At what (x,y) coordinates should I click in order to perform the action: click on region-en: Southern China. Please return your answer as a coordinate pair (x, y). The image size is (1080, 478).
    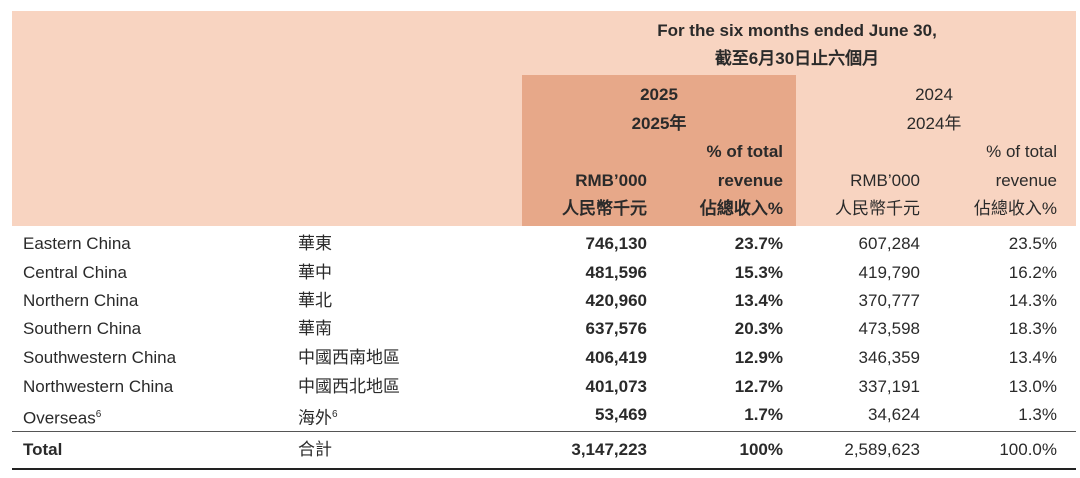
    Looking at the image, I should click on (82, 328).